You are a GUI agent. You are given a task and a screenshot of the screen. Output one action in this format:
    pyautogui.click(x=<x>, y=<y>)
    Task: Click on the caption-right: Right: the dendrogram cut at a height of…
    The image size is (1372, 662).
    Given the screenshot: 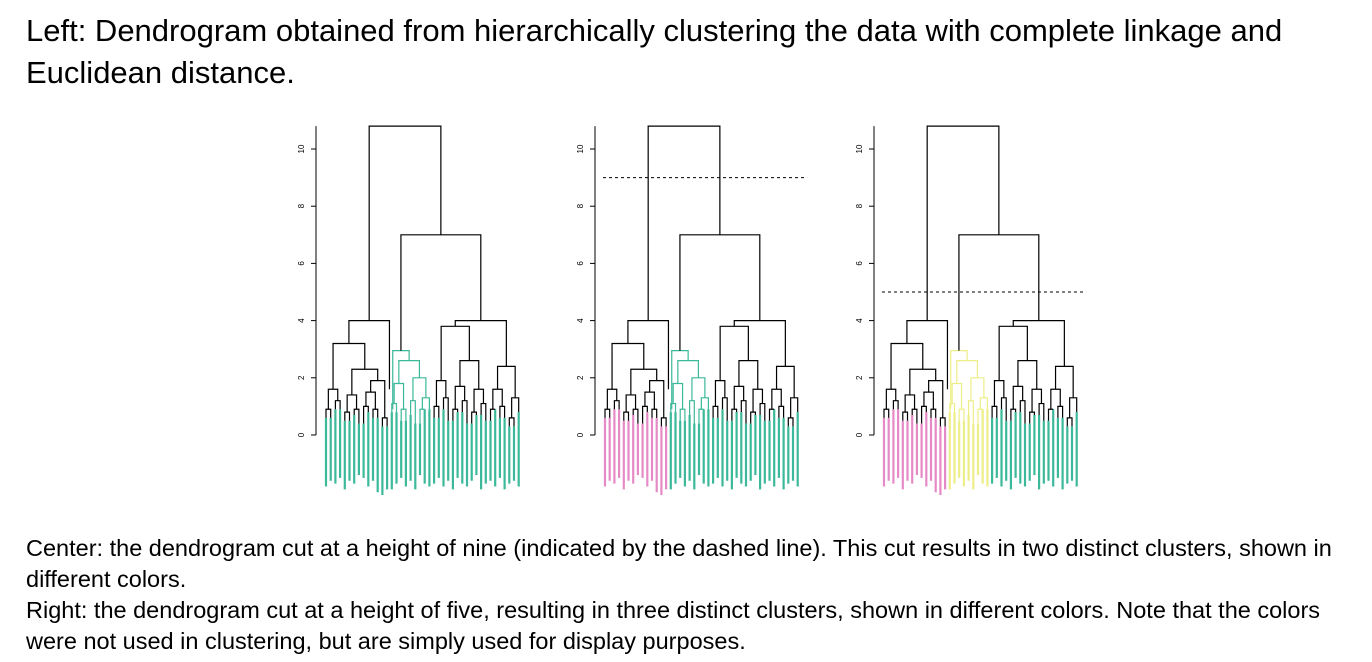 What is the action you would take?
    pyautogui.click(x=673, y=625)
    